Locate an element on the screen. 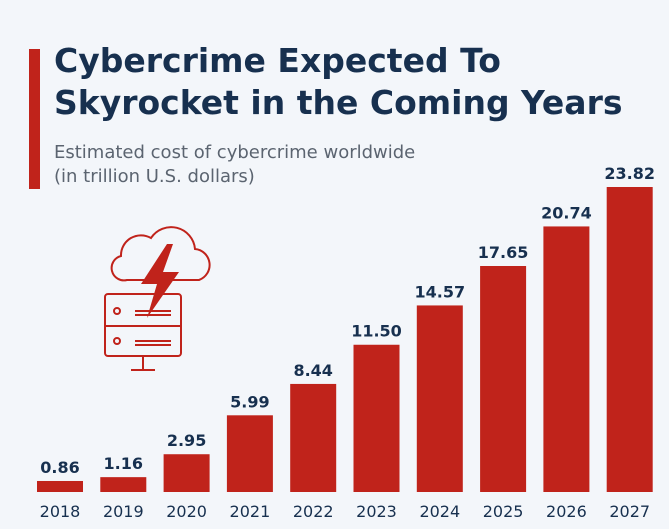 This screenshot has width=669, height=529. category-label-2022: 2022 is located at coordinates (313, 511).